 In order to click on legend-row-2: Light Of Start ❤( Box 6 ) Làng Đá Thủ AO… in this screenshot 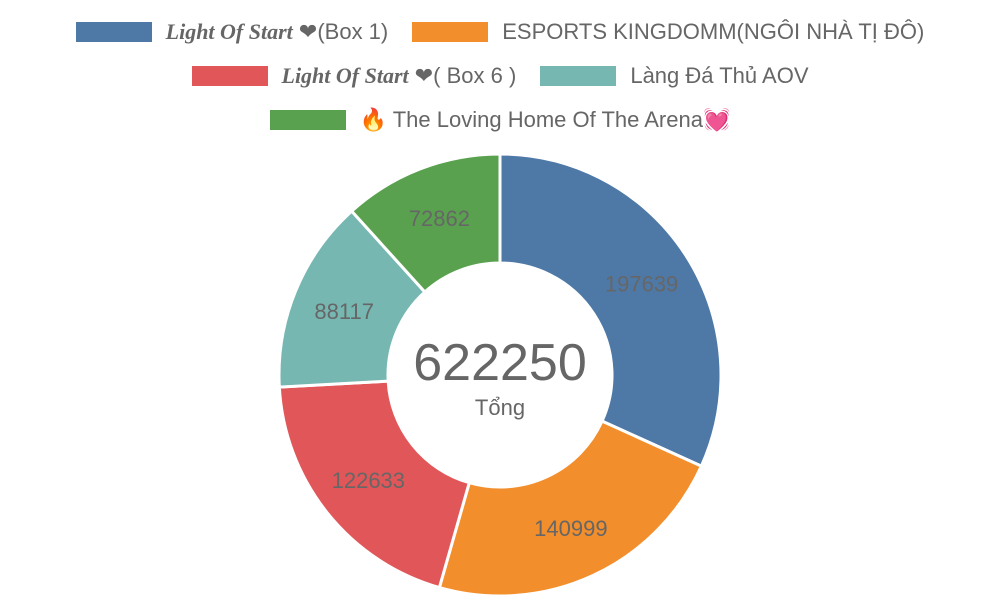, I will do `click(500, 76)`.